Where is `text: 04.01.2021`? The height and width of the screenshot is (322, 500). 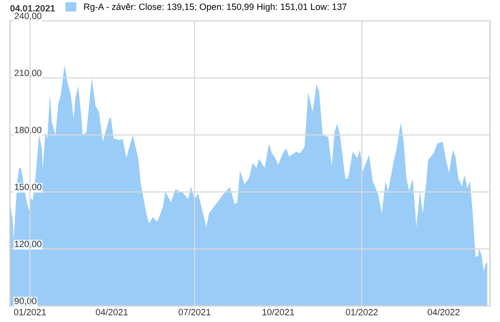 text: 04.01.2021 is located at coordinates (32, 8).